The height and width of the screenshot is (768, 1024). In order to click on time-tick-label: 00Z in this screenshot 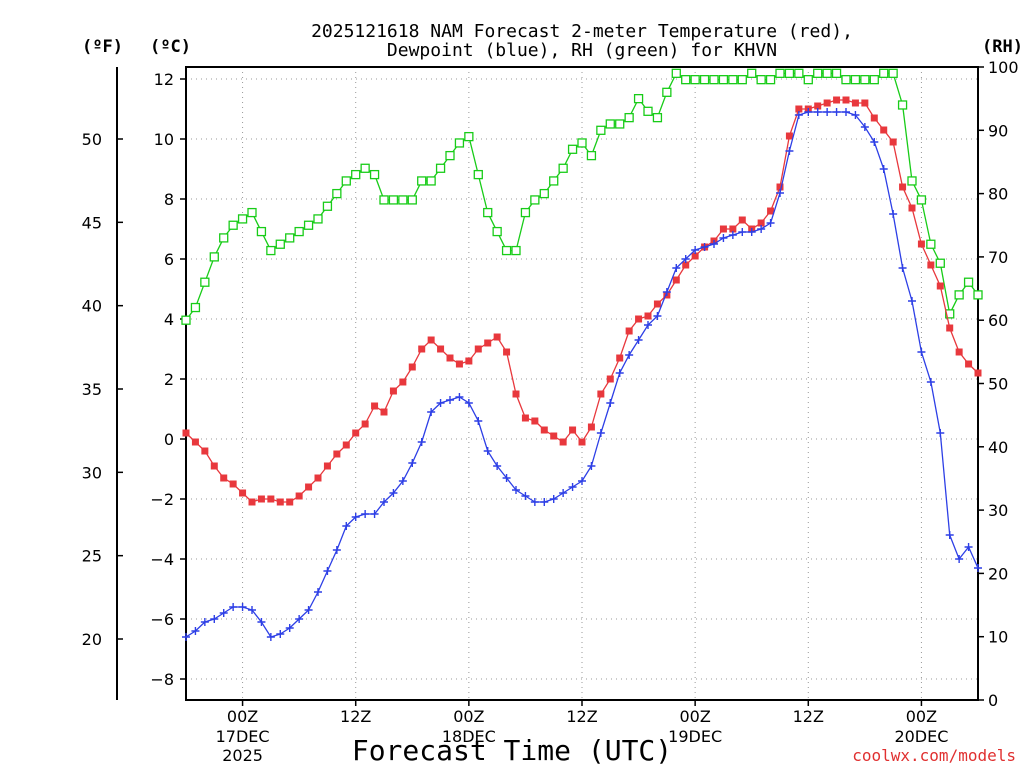, I will do `click(694, 716)`.